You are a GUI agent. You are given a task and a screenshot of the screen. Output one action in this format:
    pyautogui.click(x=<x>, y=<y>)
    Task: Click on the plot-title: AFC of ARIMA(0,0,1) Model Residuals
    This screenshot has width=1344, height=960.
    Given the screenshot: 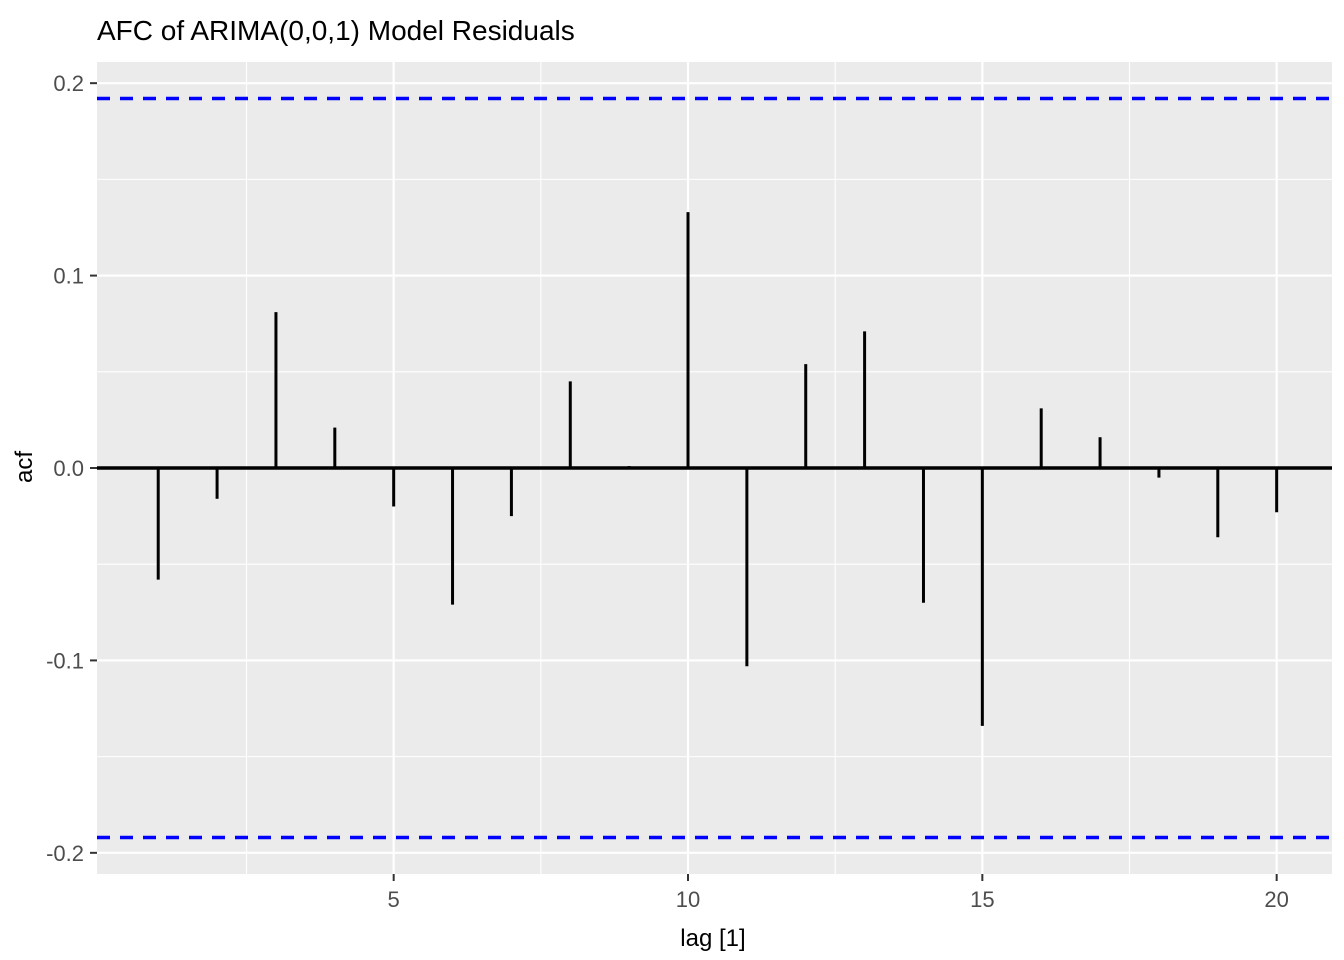 What is the action you would take?
    pyautogui.click(x=336, y=30)
    